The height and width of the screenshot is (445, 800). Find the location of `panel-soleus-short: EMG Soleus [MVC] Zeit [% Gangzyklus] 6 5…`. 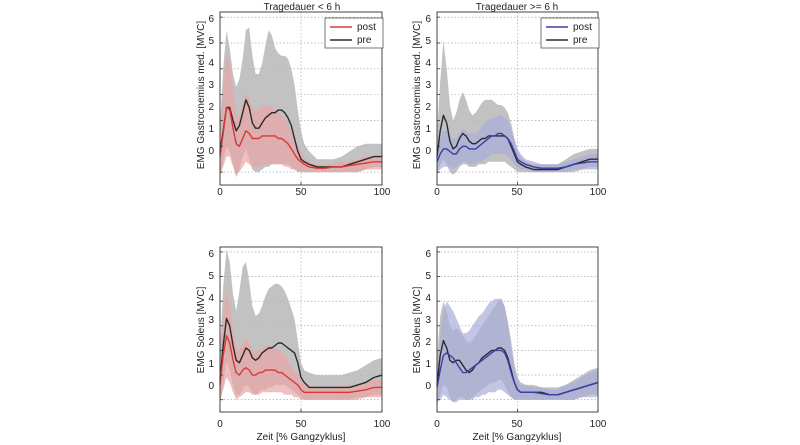

panel-soleus-short: EMG Soleus [MVC] Zeit [% Gangzyklus] 6 5… is located at coordinates (293, 344).